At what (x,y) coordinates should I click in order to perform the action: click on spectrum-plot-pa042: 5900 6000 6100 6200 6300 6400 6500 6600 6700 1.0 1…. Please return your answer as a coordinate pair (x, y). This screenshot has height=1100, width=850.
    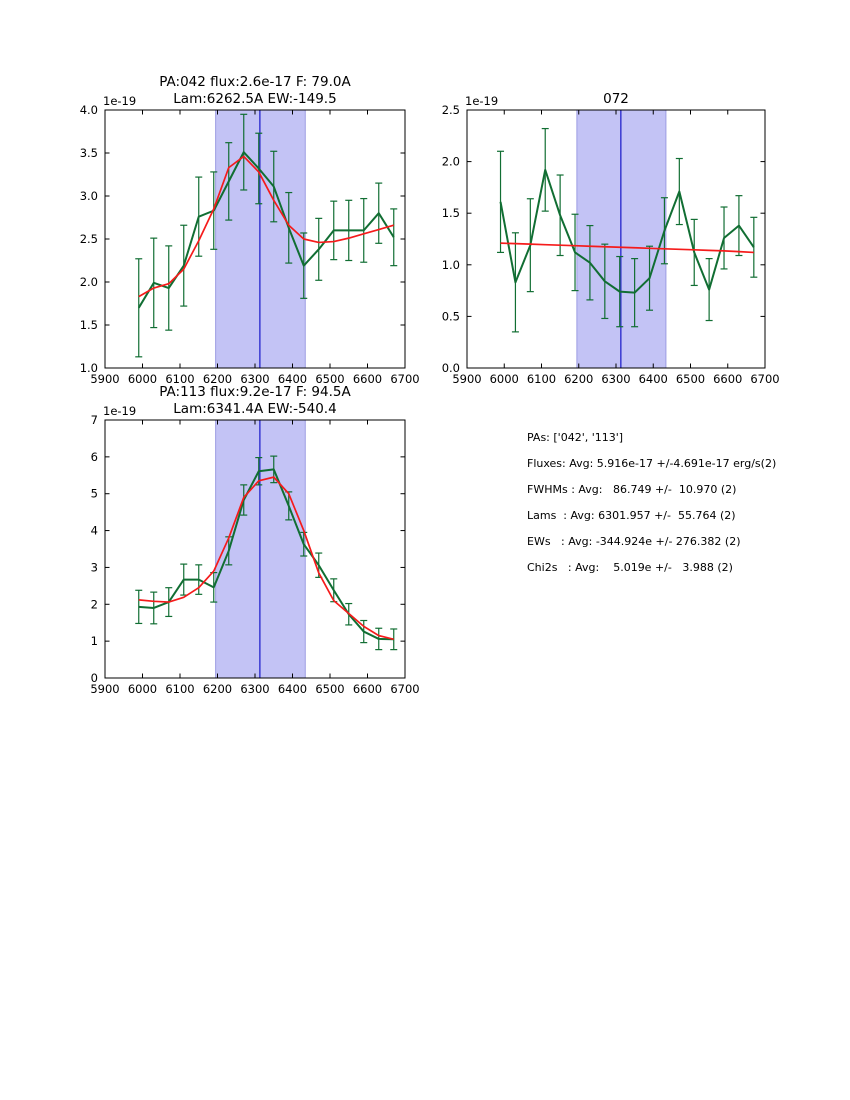
    Looking at the image, I should click on (250, 230).